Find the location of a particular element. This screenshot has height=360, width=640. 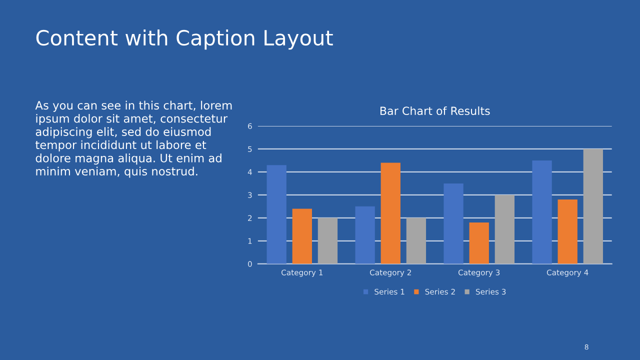

text: As you can see in this chart, lorem ipsum dolor sit amet, consectetur adipiscing elit, sed do eiusmod tempor incididunt ut labore et dolore magna aliqua. Ut enim ad minim veniam, quis nostrud. is located at coordinates (133, 139).